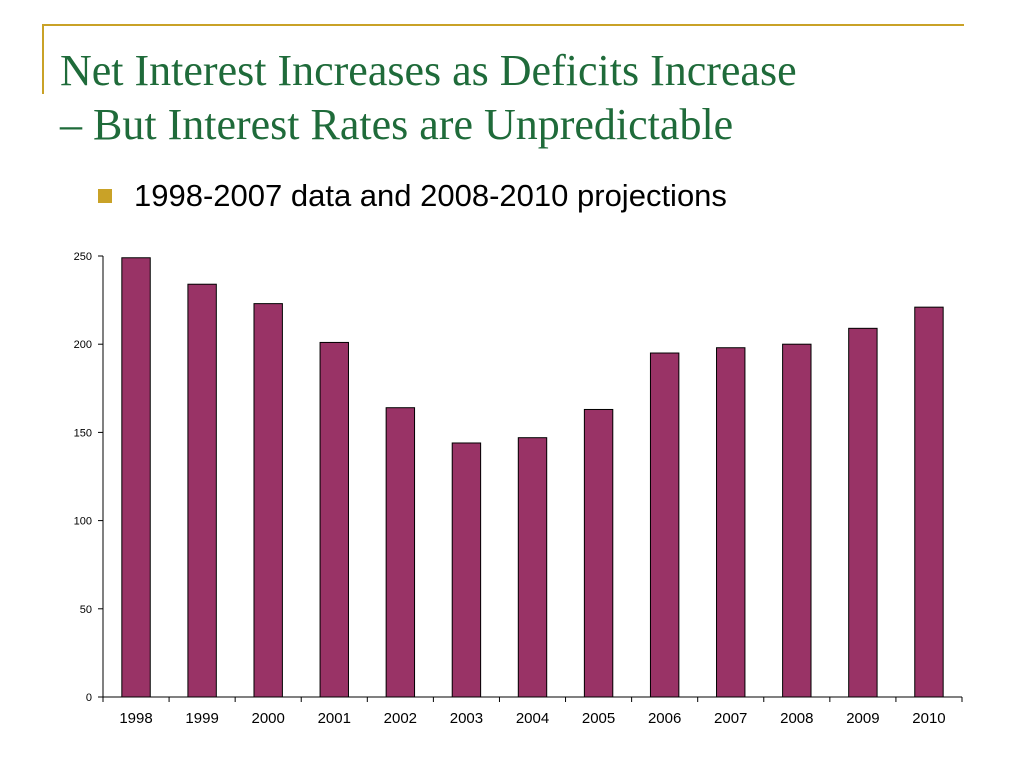 The width and height of the screenshot is (1024, 768). I want to click on bar-2010, so click(929, 502).